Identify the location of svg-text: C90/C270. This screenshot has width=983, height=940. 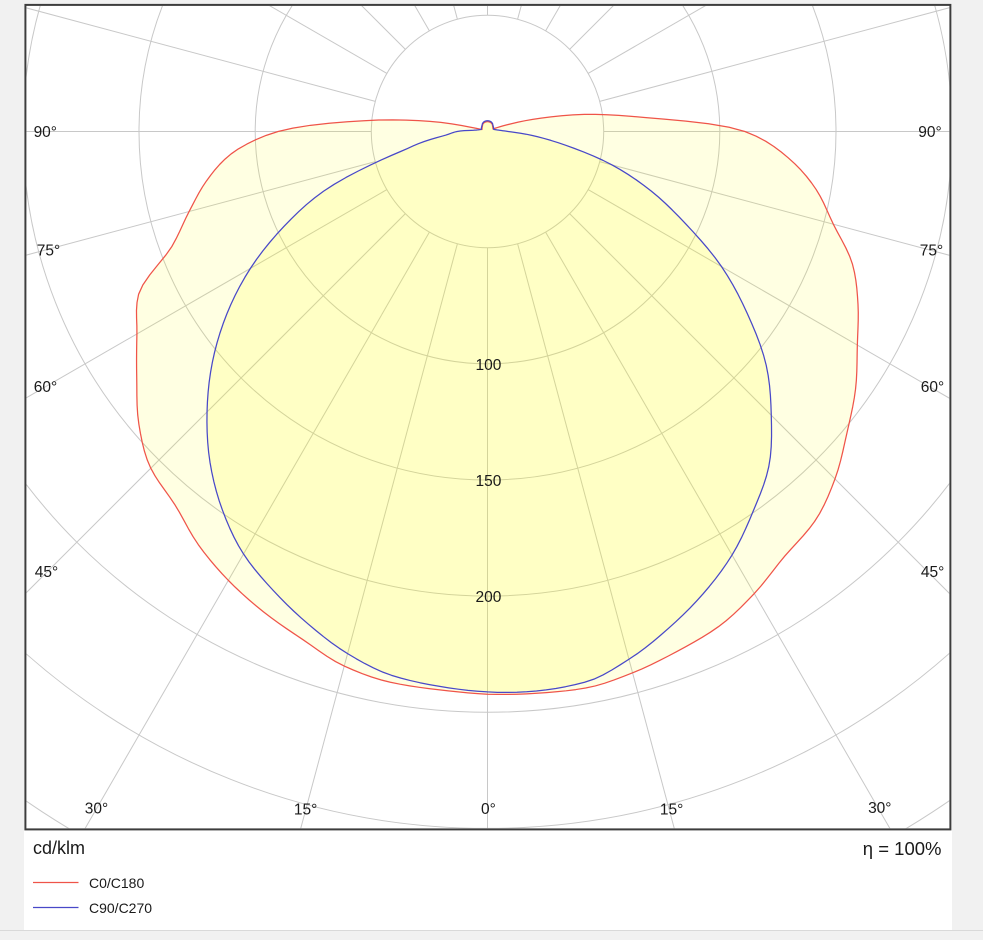
(120, 908).